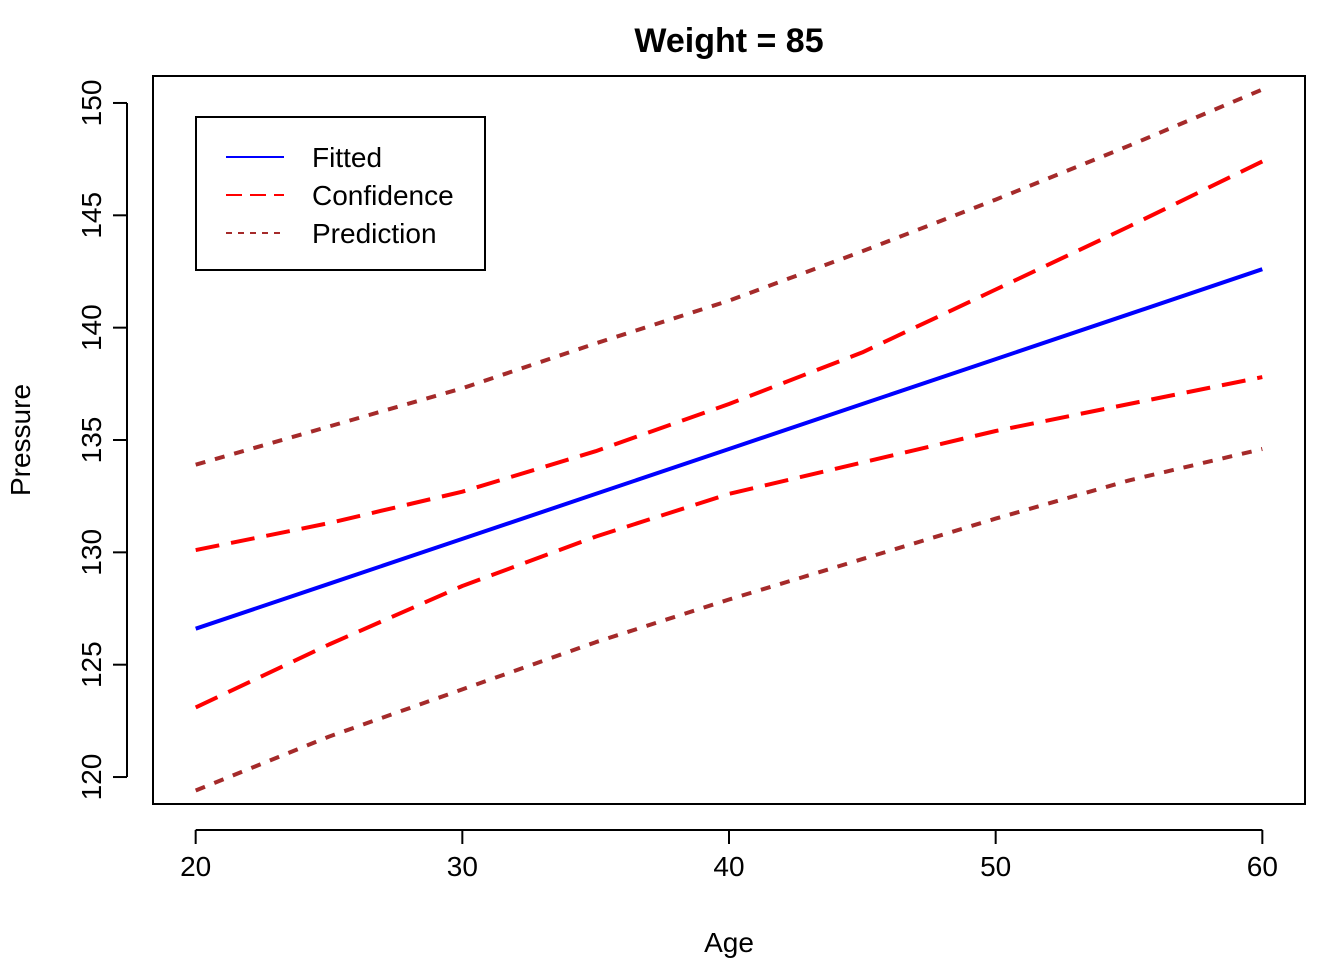 The image size is (1344, 960). Describe the element at coordinates (728, 41) in the screenshot. I see `chart-title: Weight = 85` at that location.